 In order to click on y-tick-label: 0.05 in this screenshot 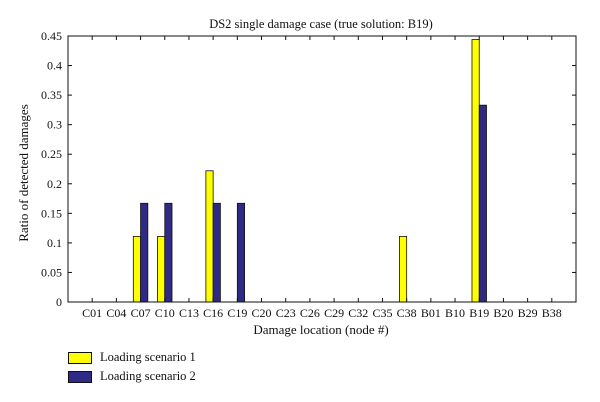, I will do `click(51, 272)`.